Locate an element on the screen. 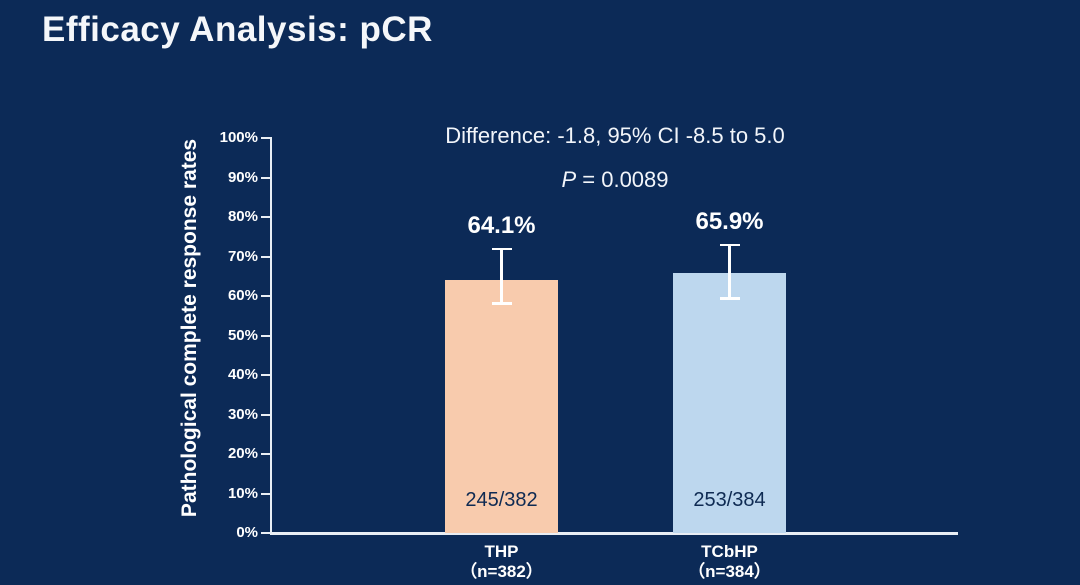 The width and height of the screenshot is (1080, 585). p-symbol: P is located at coordinates (569, 179).